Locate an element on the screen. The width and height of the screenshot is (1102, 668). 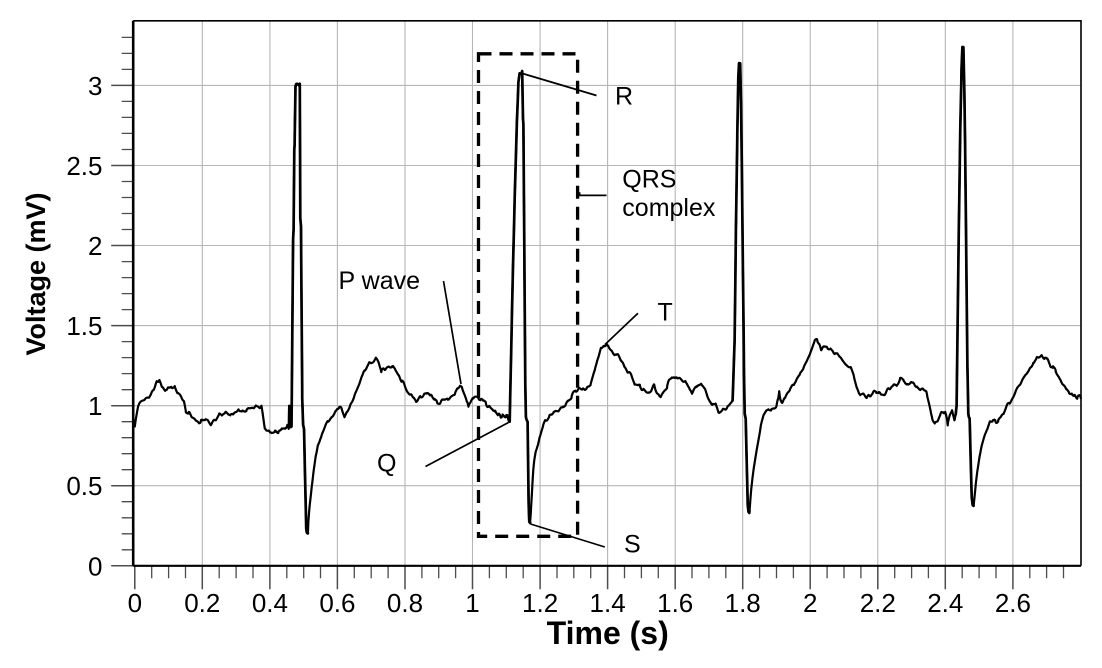
svg-text: 0.4 is located at coordinates (270, 603).